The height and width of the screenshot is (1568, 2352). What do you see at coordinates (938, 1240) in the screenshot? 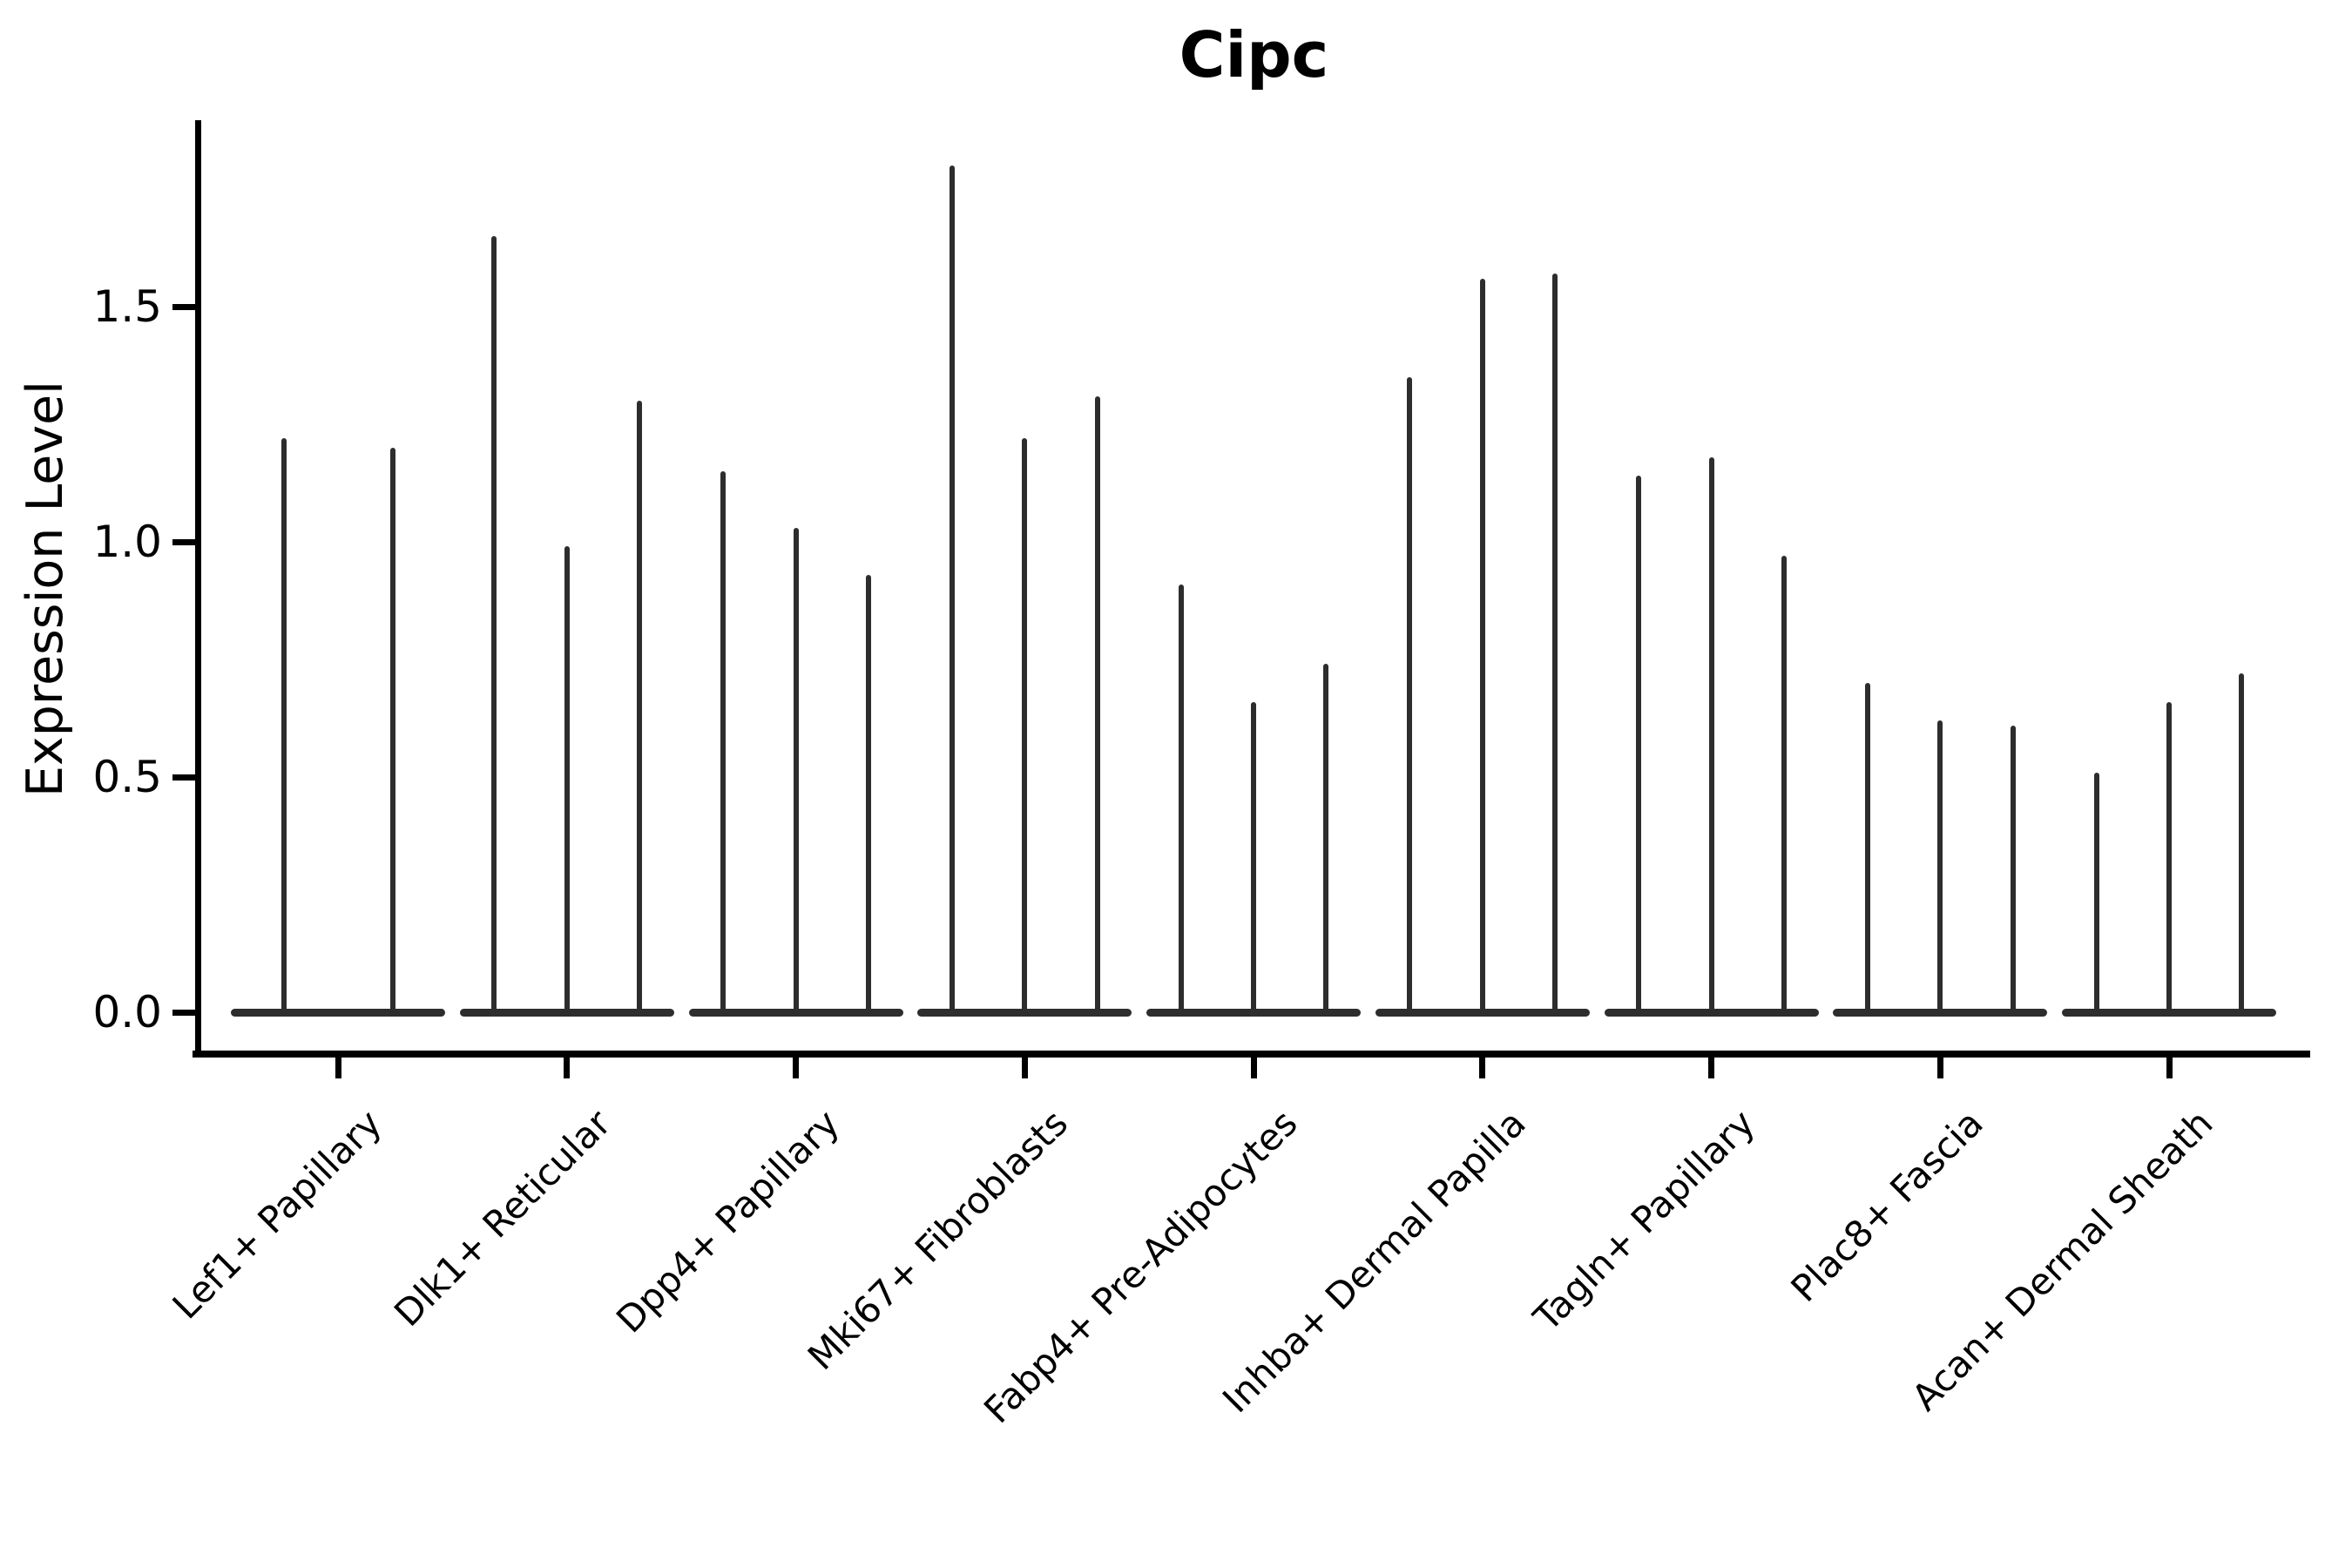
I see `x-tick-label-text: Mki67+ Fibroblasts` at bounding box center [938, 1240].